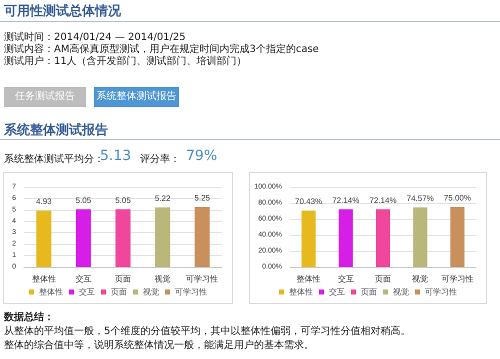 The image size is (500, 359). What do you see at coordinates (45, 97) in the screenshot?
I see `text: 任务测试报告` at bounding box center [45, 97].